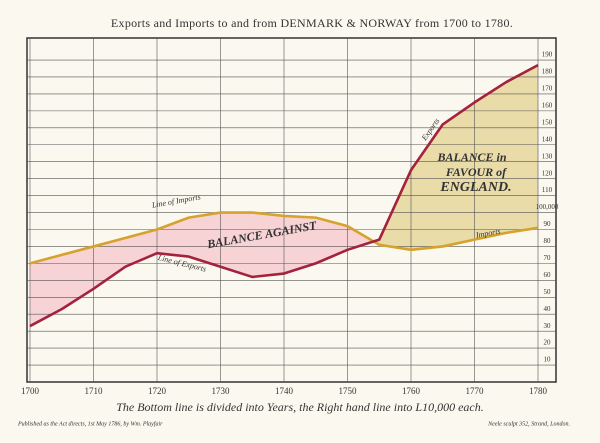 The height and width of the screenshot is (443, 600). Describe the element at coordinates (476, 172) in the screenshot. I see `annotation: FAVOUR of` at that location.